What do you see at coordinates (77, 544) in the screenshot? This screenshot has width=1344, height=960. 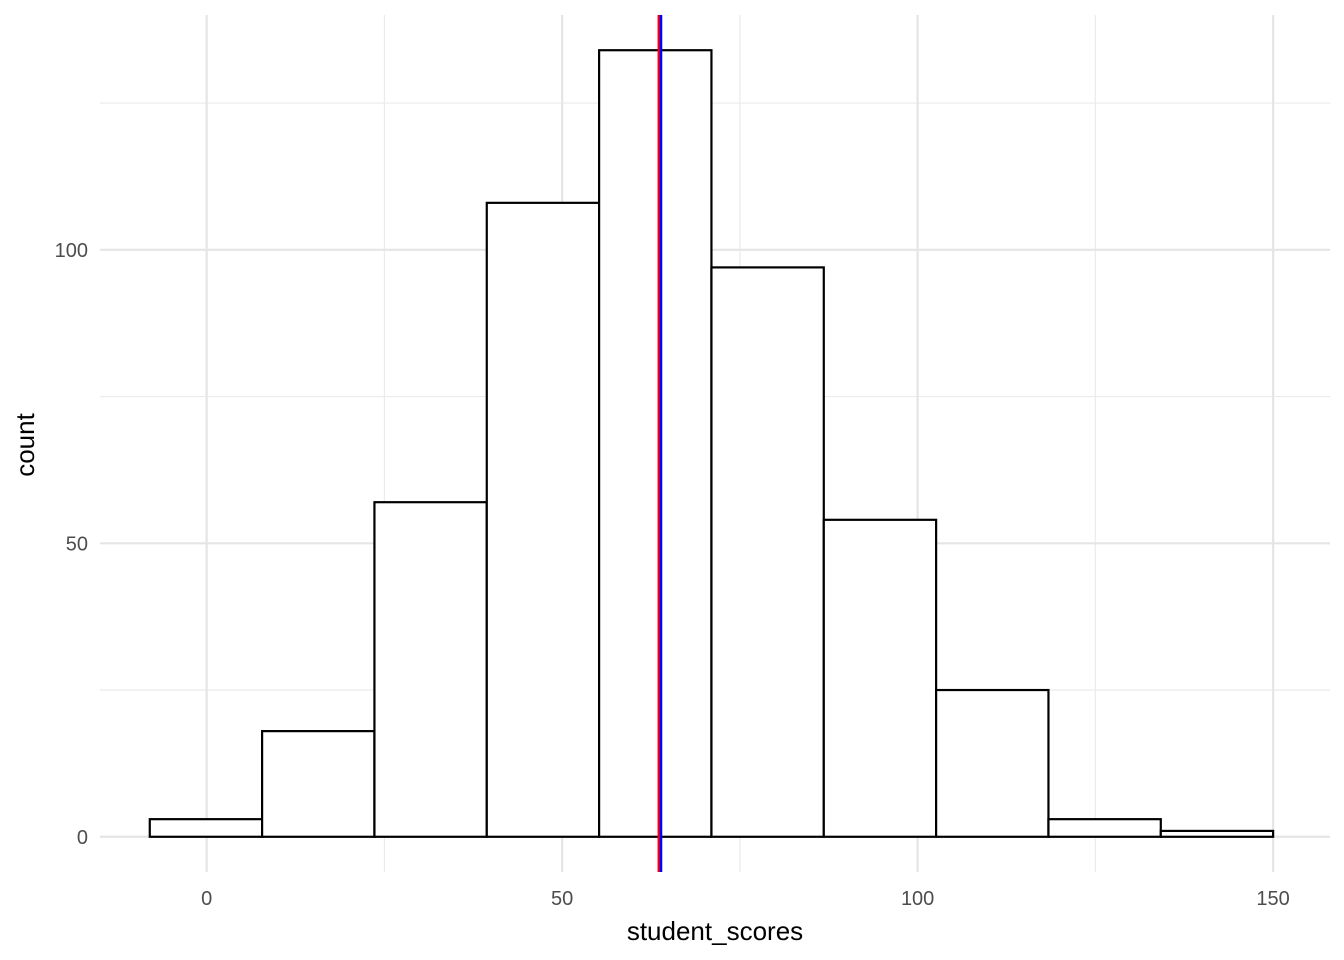 I see `y-tick-label: 50` at bounding box center [77, 544].